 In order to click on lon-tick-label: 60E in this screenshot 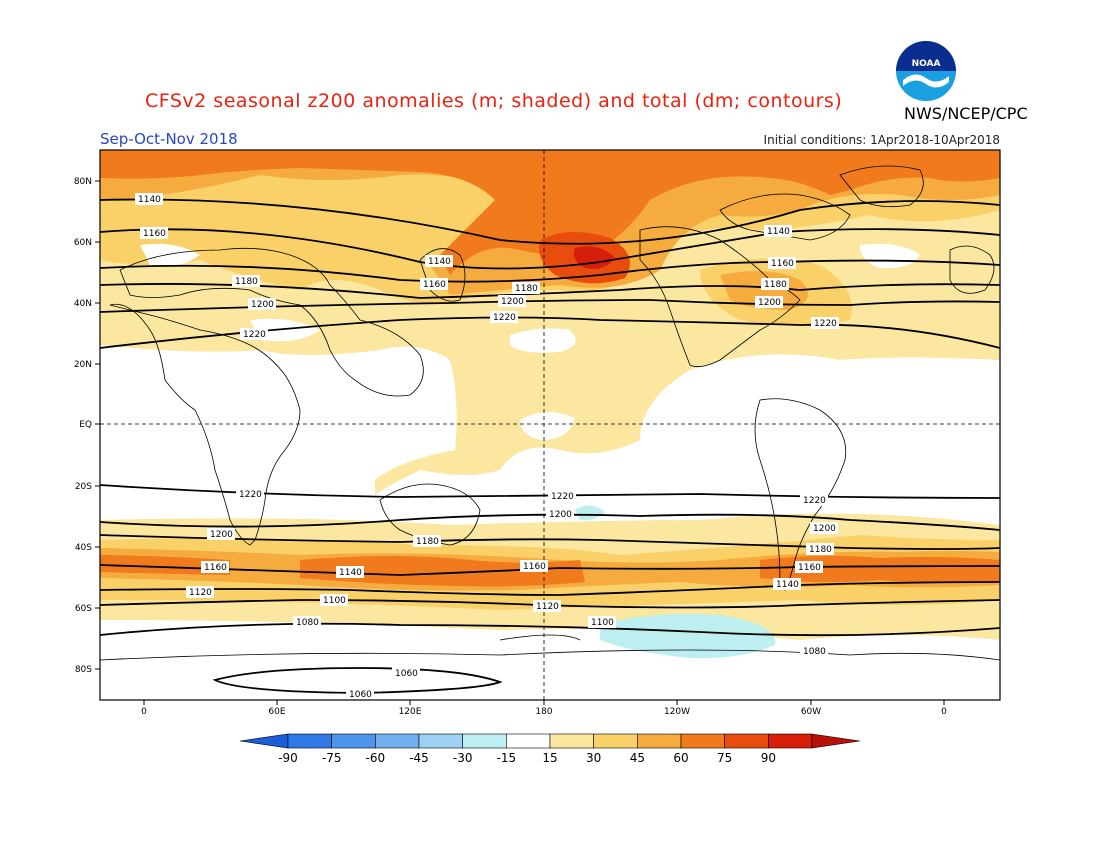, I will do `click(276, 712)`.